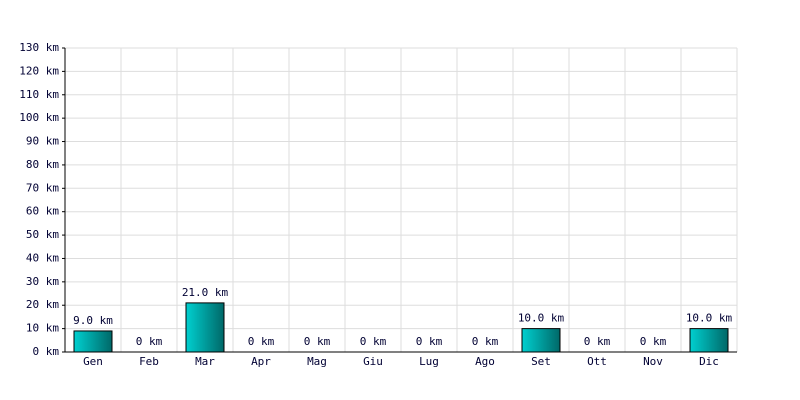 This screenshot has width=800, height=400. I want to click on x-tick-label: Ott, so click(597, 361).